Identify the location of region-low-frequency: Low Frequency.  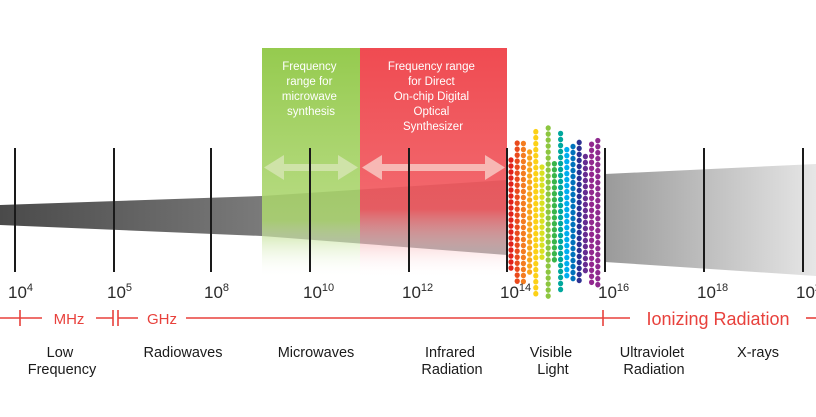
(62, 361).